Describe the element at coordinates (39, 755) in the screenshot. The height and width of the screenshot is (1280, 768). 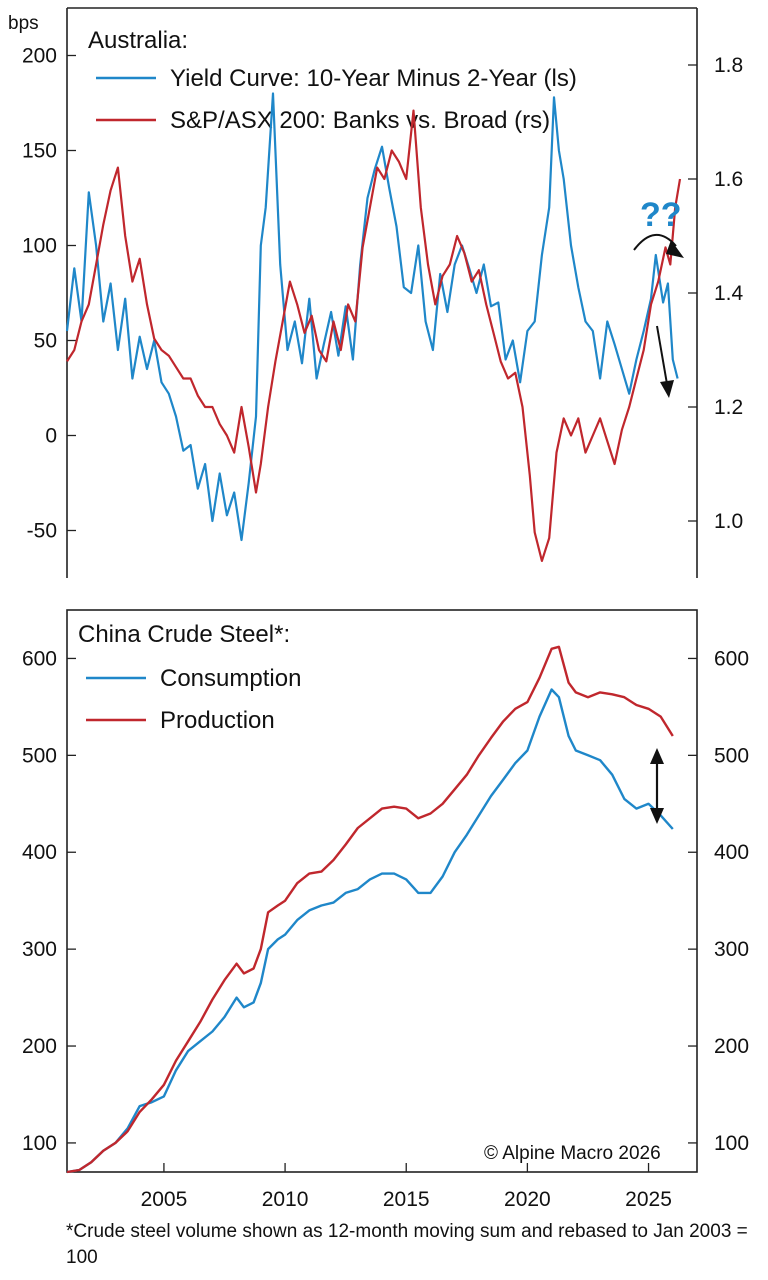
I see `bottom-left-tick-label: 500` at that location.